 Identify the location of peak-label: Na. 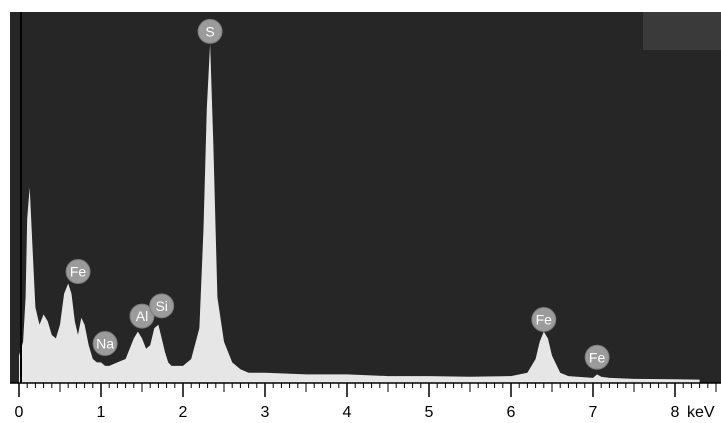
(105, 344).